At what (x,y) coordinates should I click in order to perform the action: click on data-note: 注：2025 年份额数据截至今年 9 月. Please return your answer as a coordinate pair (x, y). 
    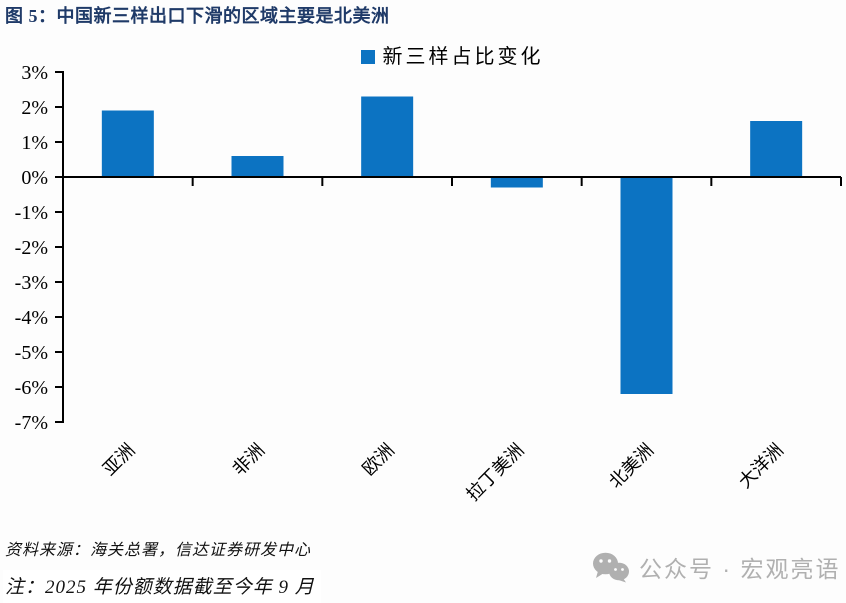
    Looking at the image, I should click on (162, 586).